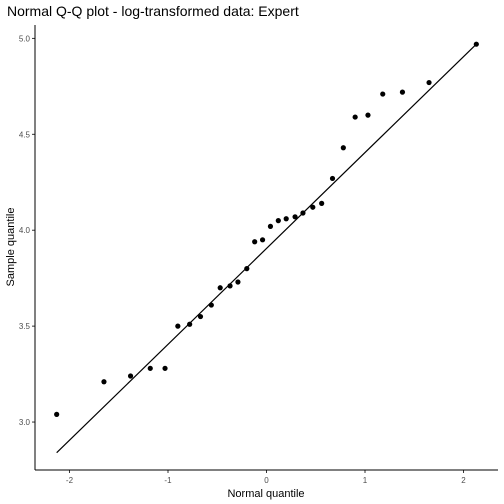 This screenshot has width=504, height=504. What do you see at coordinates (365, 480) in the screenshot?
I see `x-tick-label: 1` at bounding box center [365, 480].